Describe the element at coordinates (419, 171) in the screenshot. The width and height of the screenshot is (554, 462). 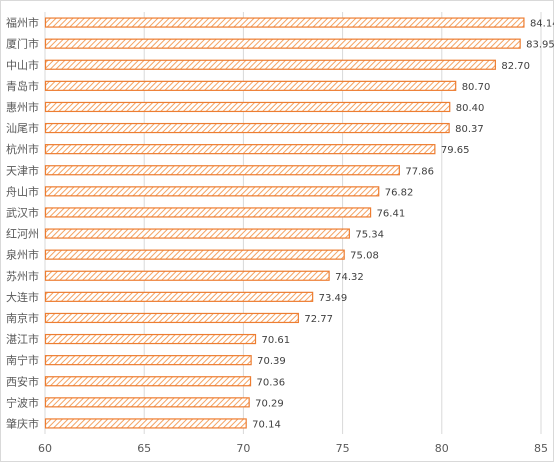
I see `data-label-8: 77.86` at that location.